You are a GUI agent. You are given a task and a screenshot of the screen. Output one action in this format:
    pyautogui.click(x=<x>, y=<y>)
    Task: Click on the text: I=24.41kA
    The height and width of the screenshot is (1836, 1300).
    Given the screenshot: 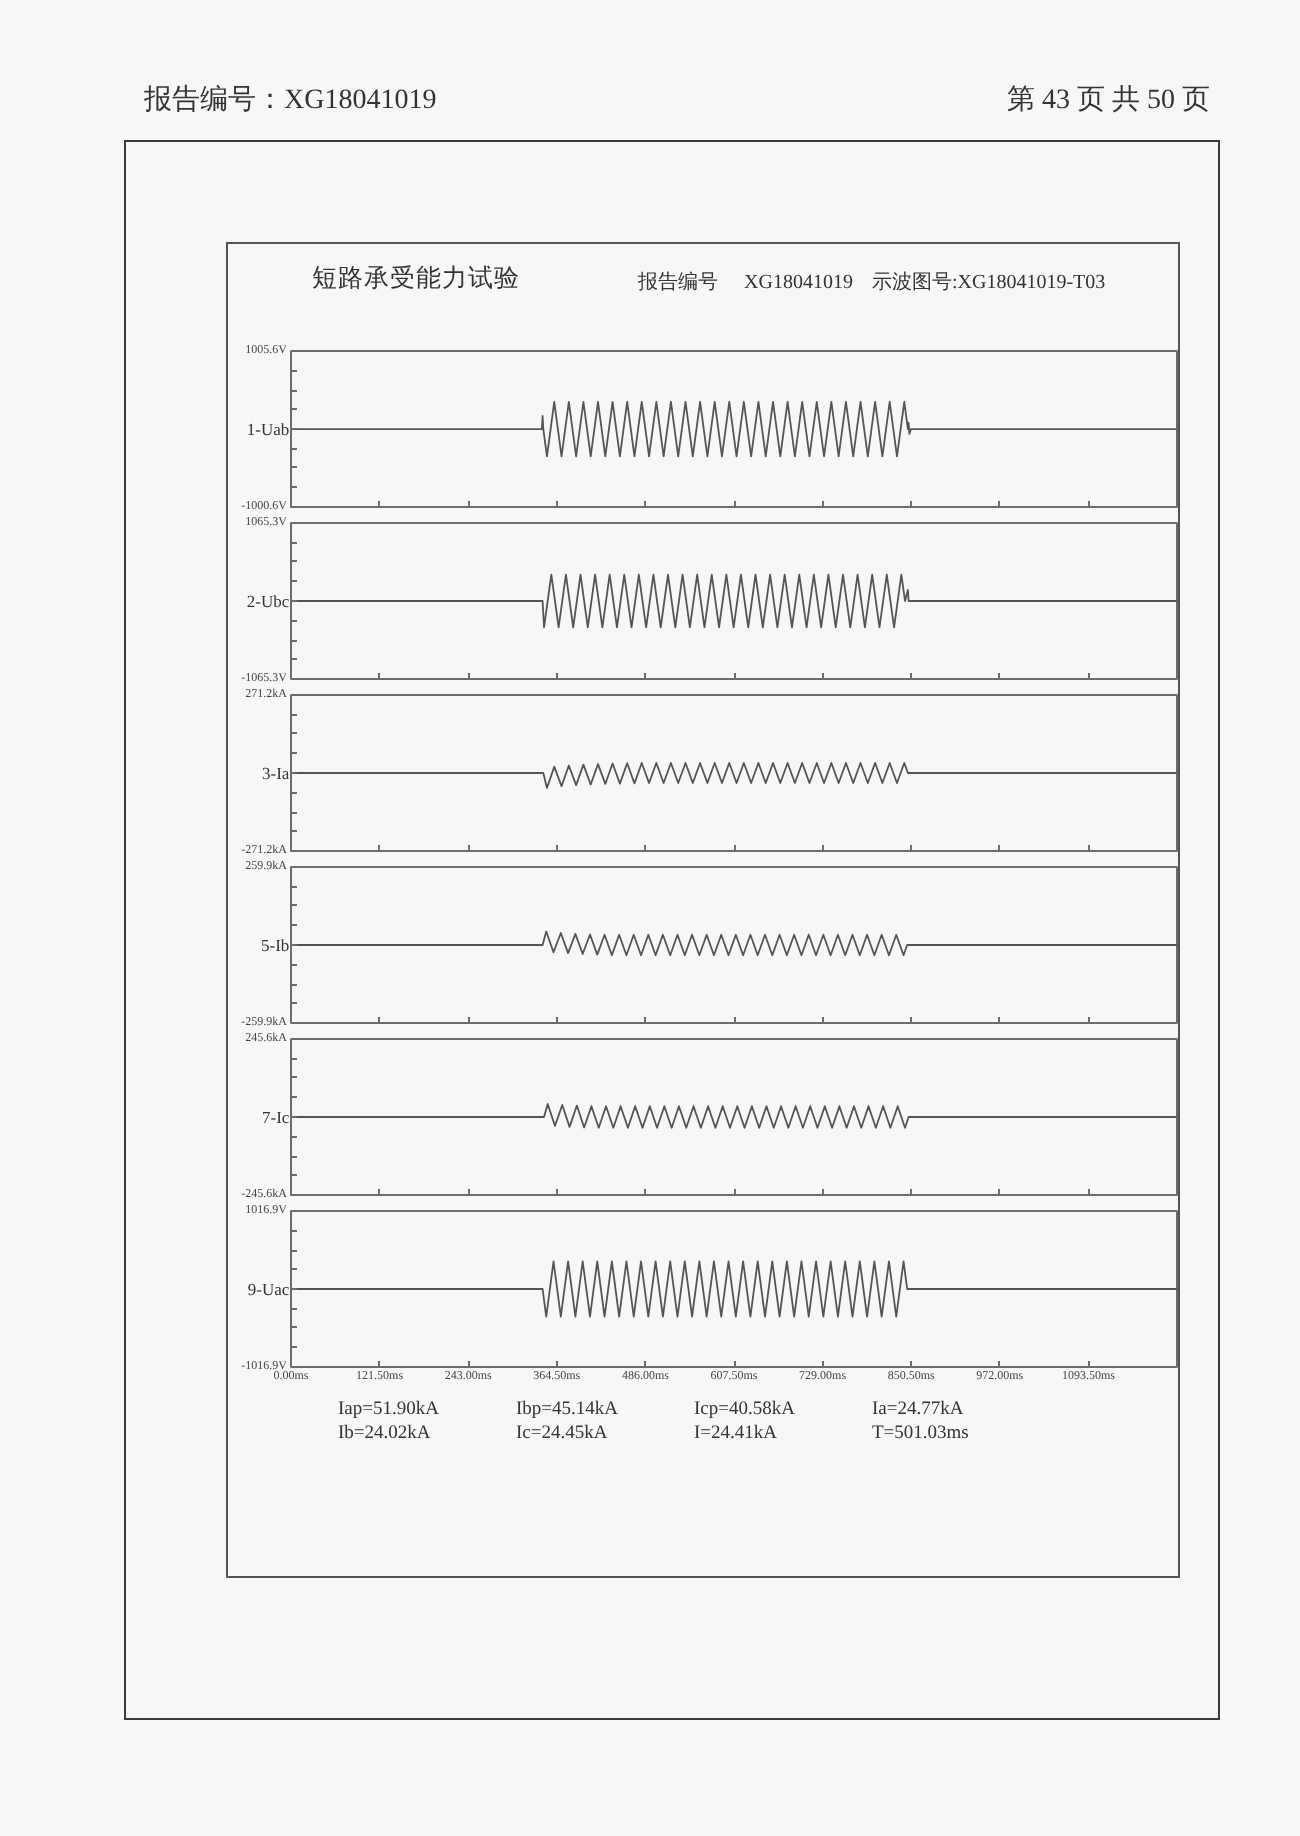 What is the action you would take?
    pyautogui.click(x=736, y=1434)
    